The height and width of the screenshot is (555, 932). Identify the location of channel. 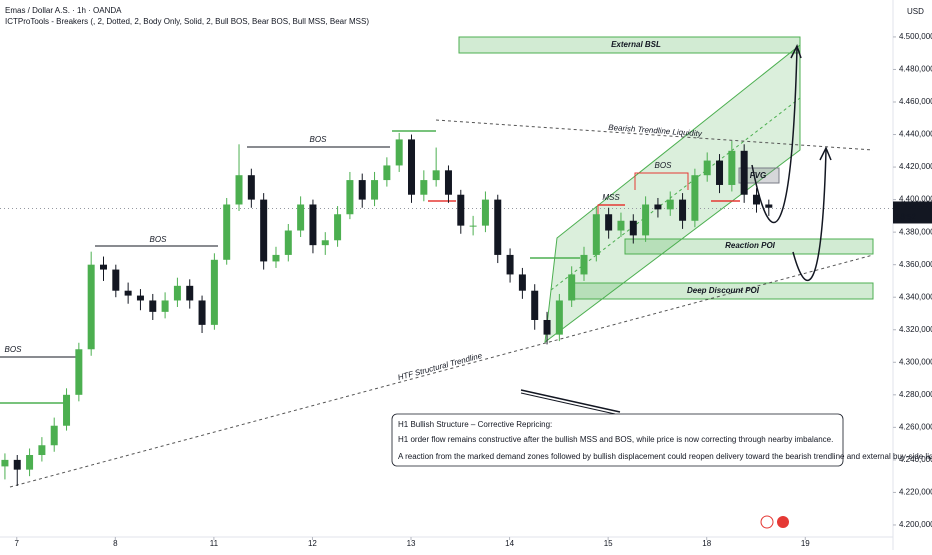
(672, 193).